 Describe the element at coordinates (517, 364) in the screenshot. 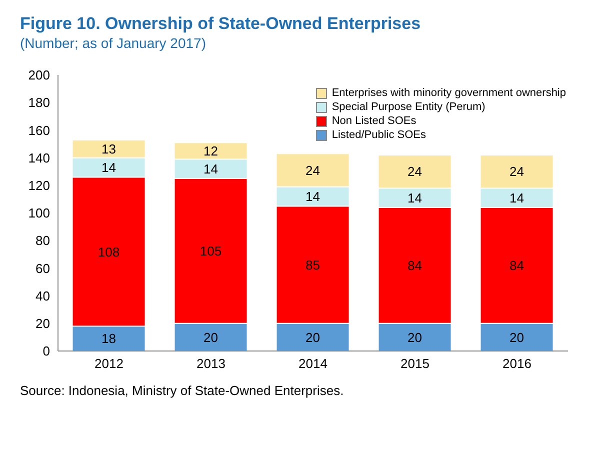

I see `x-tick-label: 2016` at that location.